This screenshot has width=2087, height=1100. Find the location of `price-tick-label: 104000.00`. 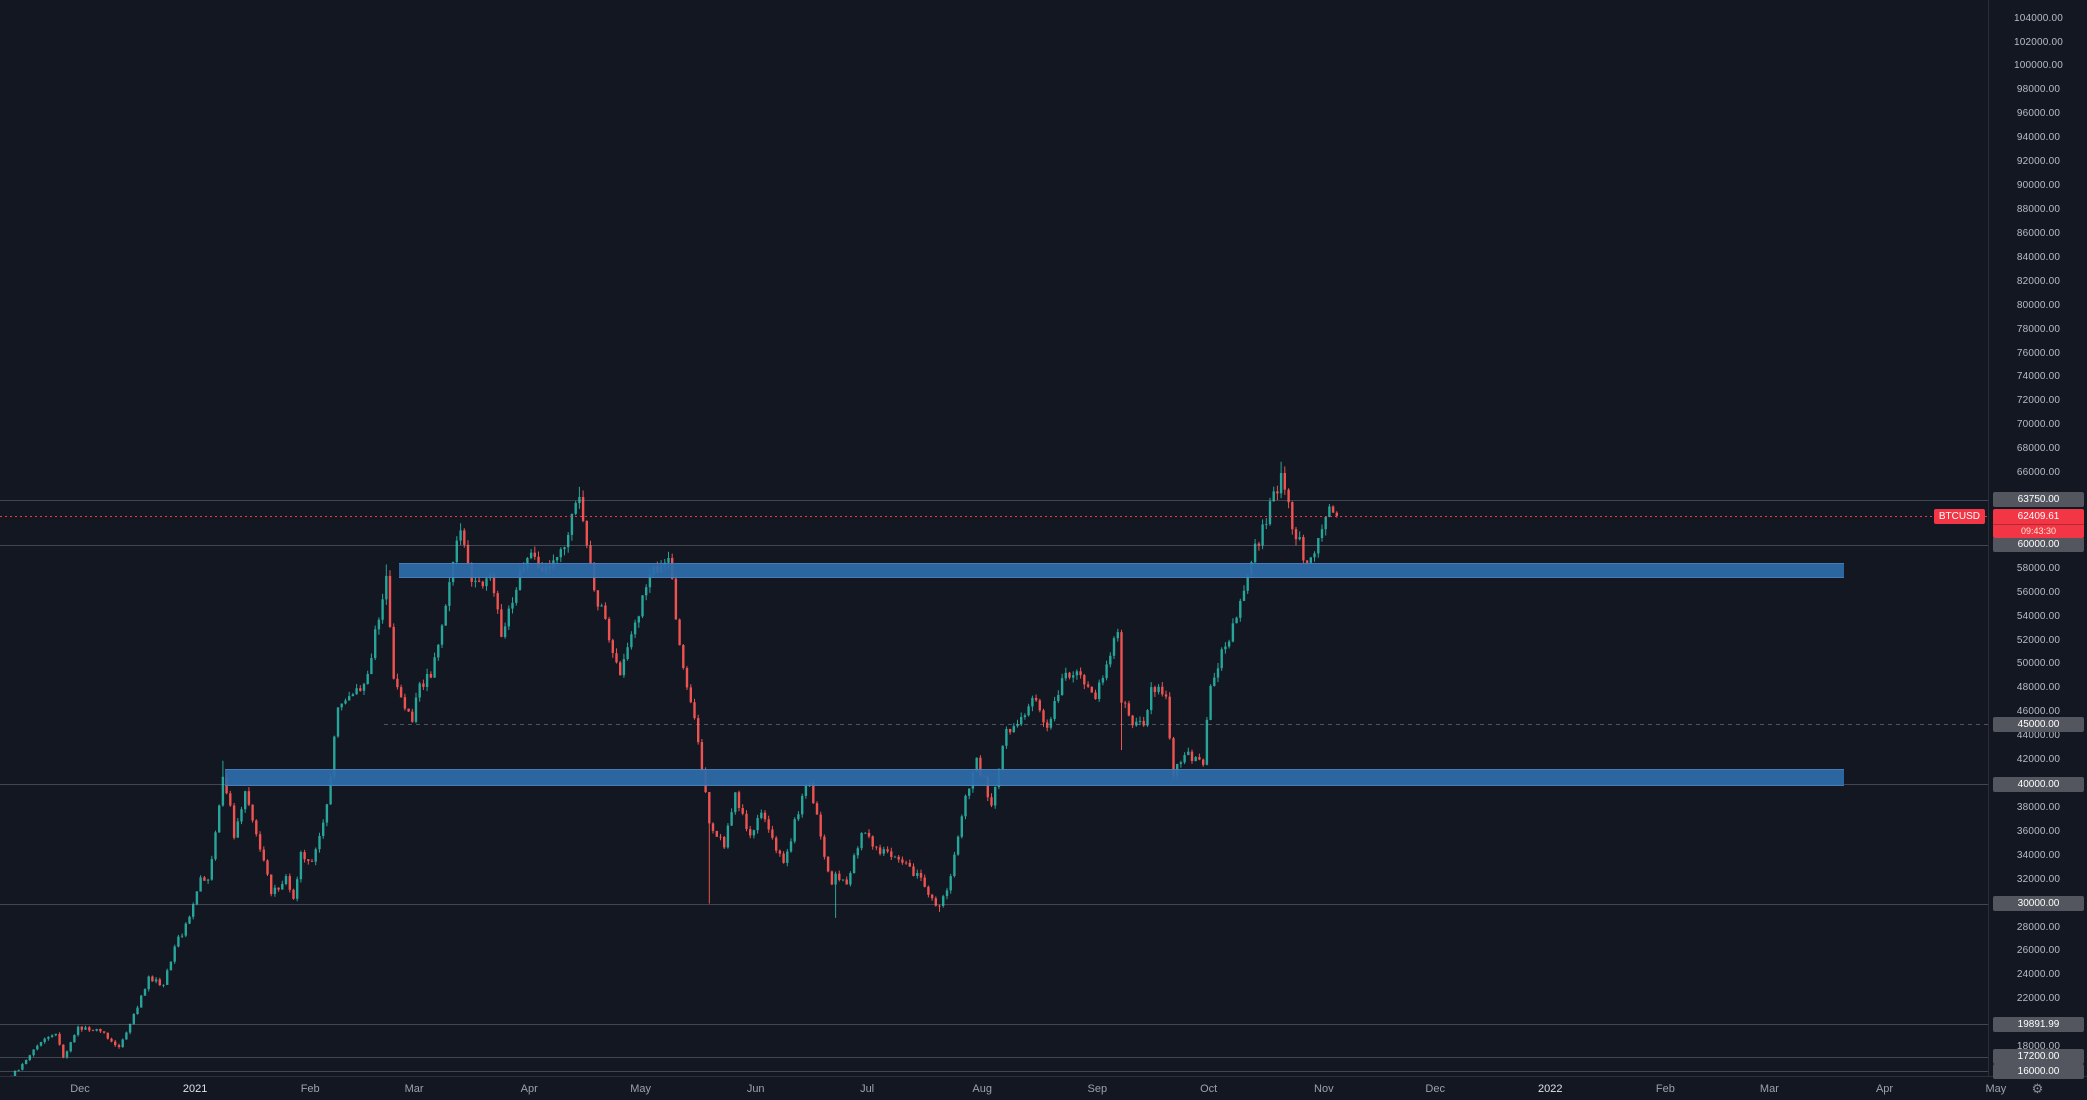

price-tick-label: 104000.00 is located at coordinates (2038, 18).